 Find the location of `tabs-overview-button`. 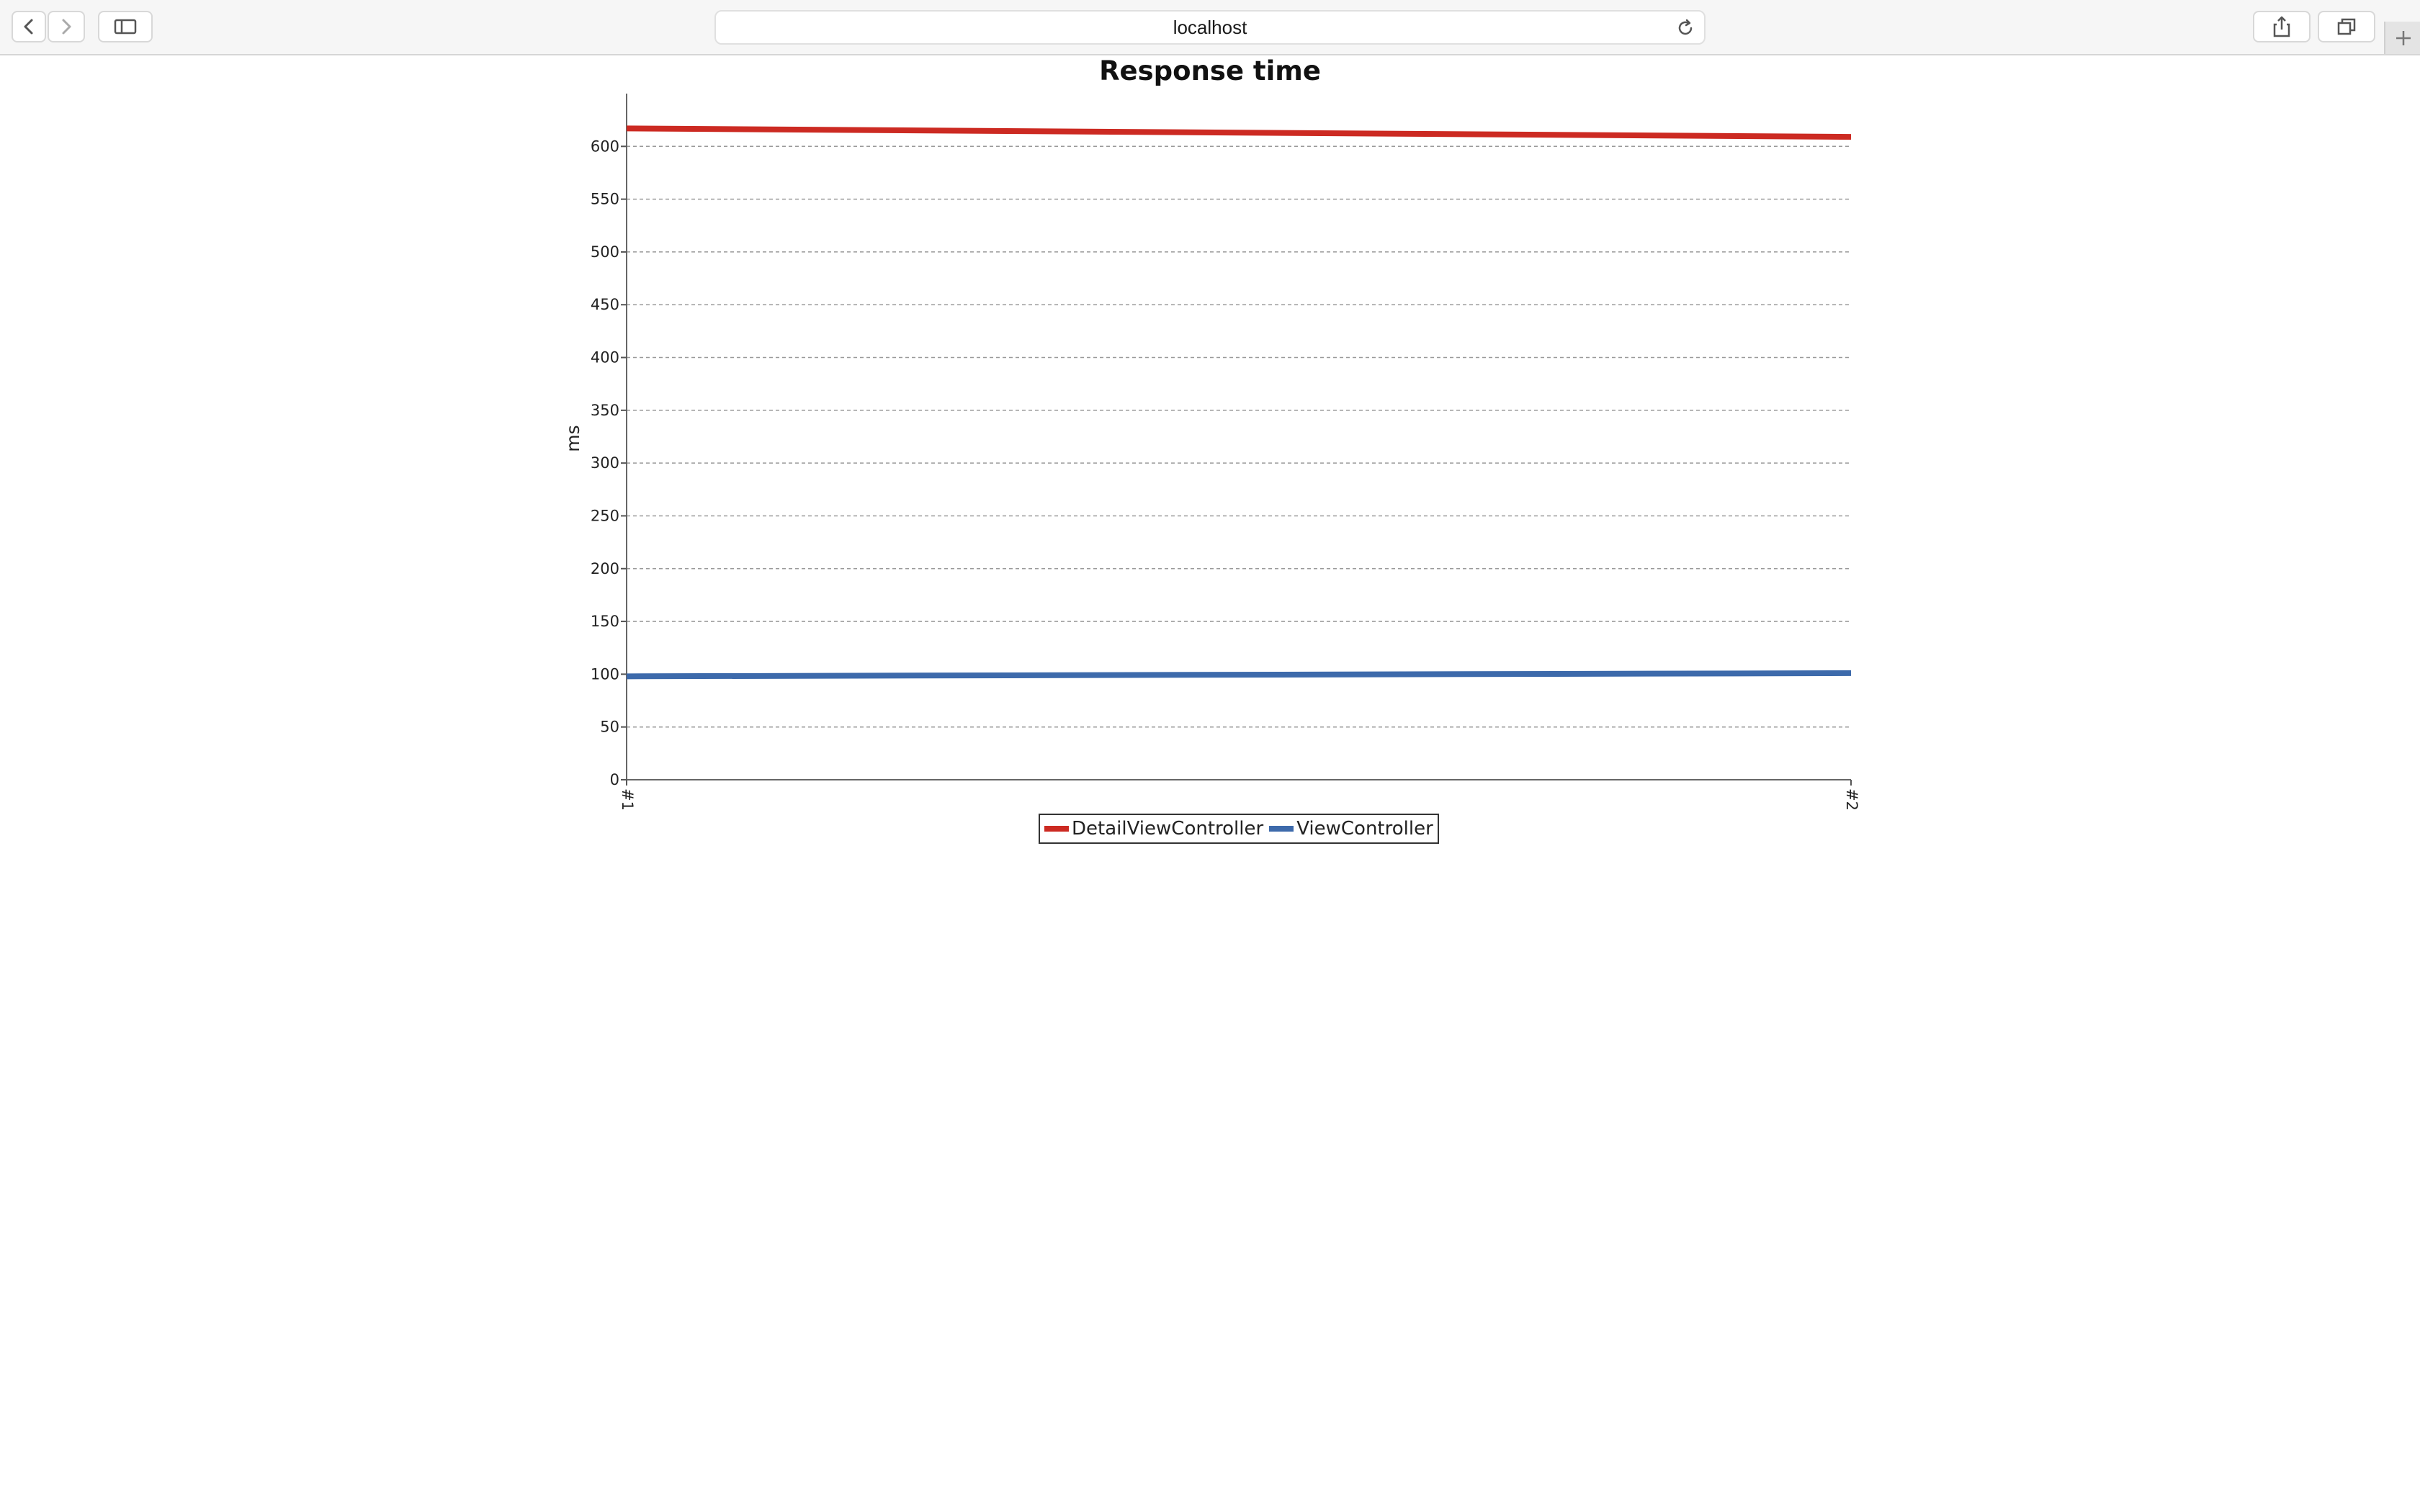

tabs-overview-button is located at coordinates (2346, 26).